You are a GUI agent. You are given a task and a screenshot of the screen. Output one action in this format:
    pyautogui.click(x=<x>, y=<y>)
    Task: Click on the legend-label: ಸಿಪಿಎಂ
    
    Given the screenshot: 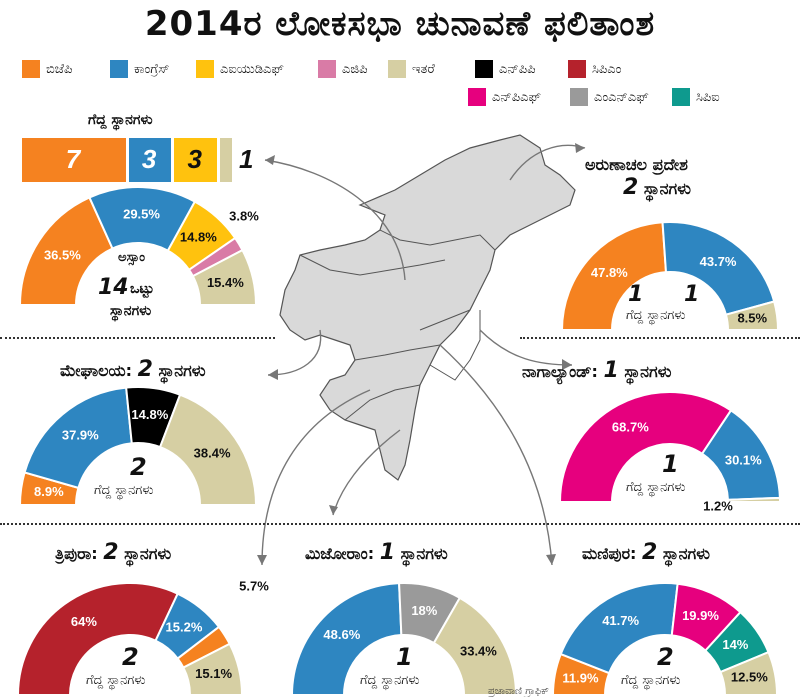 What is the action you would take?
    pyautogui.click(x=607, y=69)
    